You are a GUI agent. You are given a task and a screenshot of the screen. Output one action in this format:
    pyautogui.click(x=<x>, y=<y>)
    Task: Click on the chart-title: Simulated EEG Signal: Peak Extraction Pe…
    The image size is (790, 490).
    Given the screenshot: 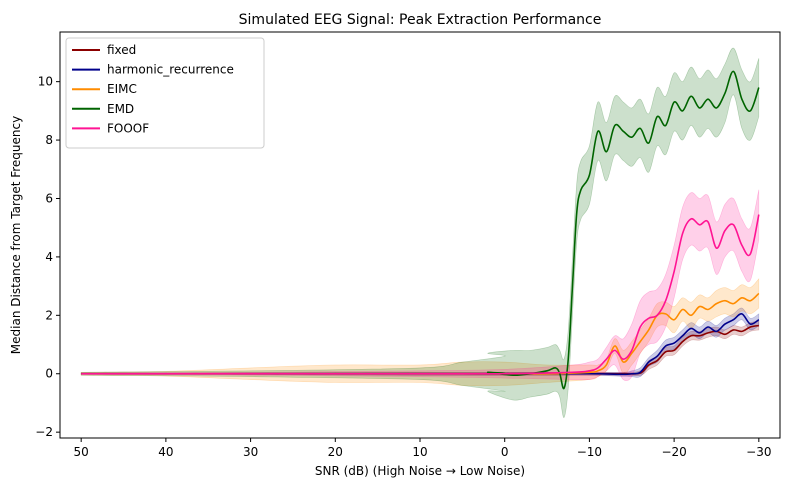 What is the action you would take?
    pyautogui.click(x=420, y=20)
    